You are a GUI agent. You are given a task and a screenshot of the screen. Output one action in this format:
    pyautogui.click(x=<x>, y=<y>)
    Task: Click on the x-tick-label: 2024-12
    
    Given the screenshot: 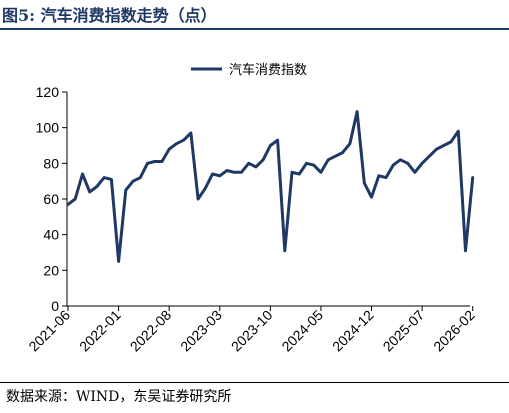 What is the action you would take?
    pyautogui.click(x=353, y=331)
    